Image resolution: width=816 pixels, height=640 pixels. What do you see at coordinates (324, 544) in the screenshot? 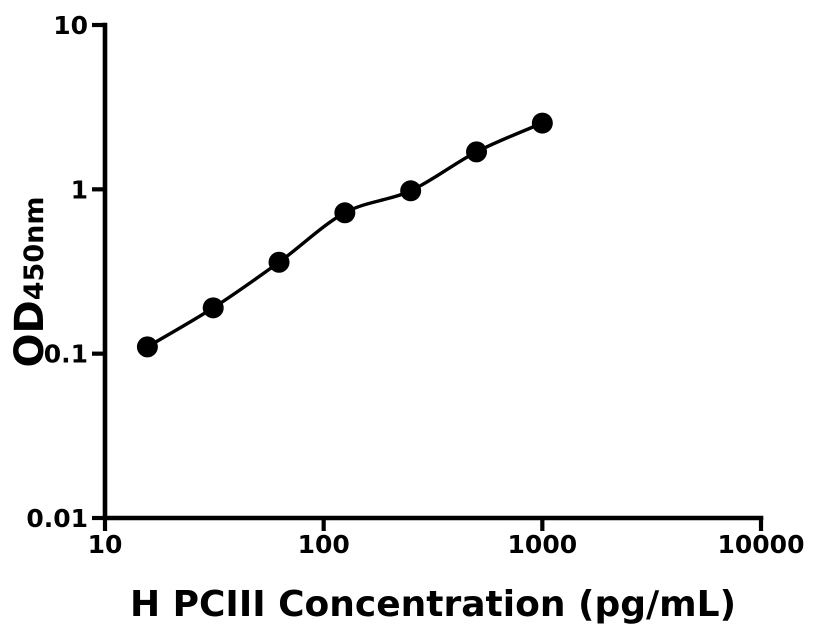
I see `x-tick-label: 100` at bounding box center [324, 544].